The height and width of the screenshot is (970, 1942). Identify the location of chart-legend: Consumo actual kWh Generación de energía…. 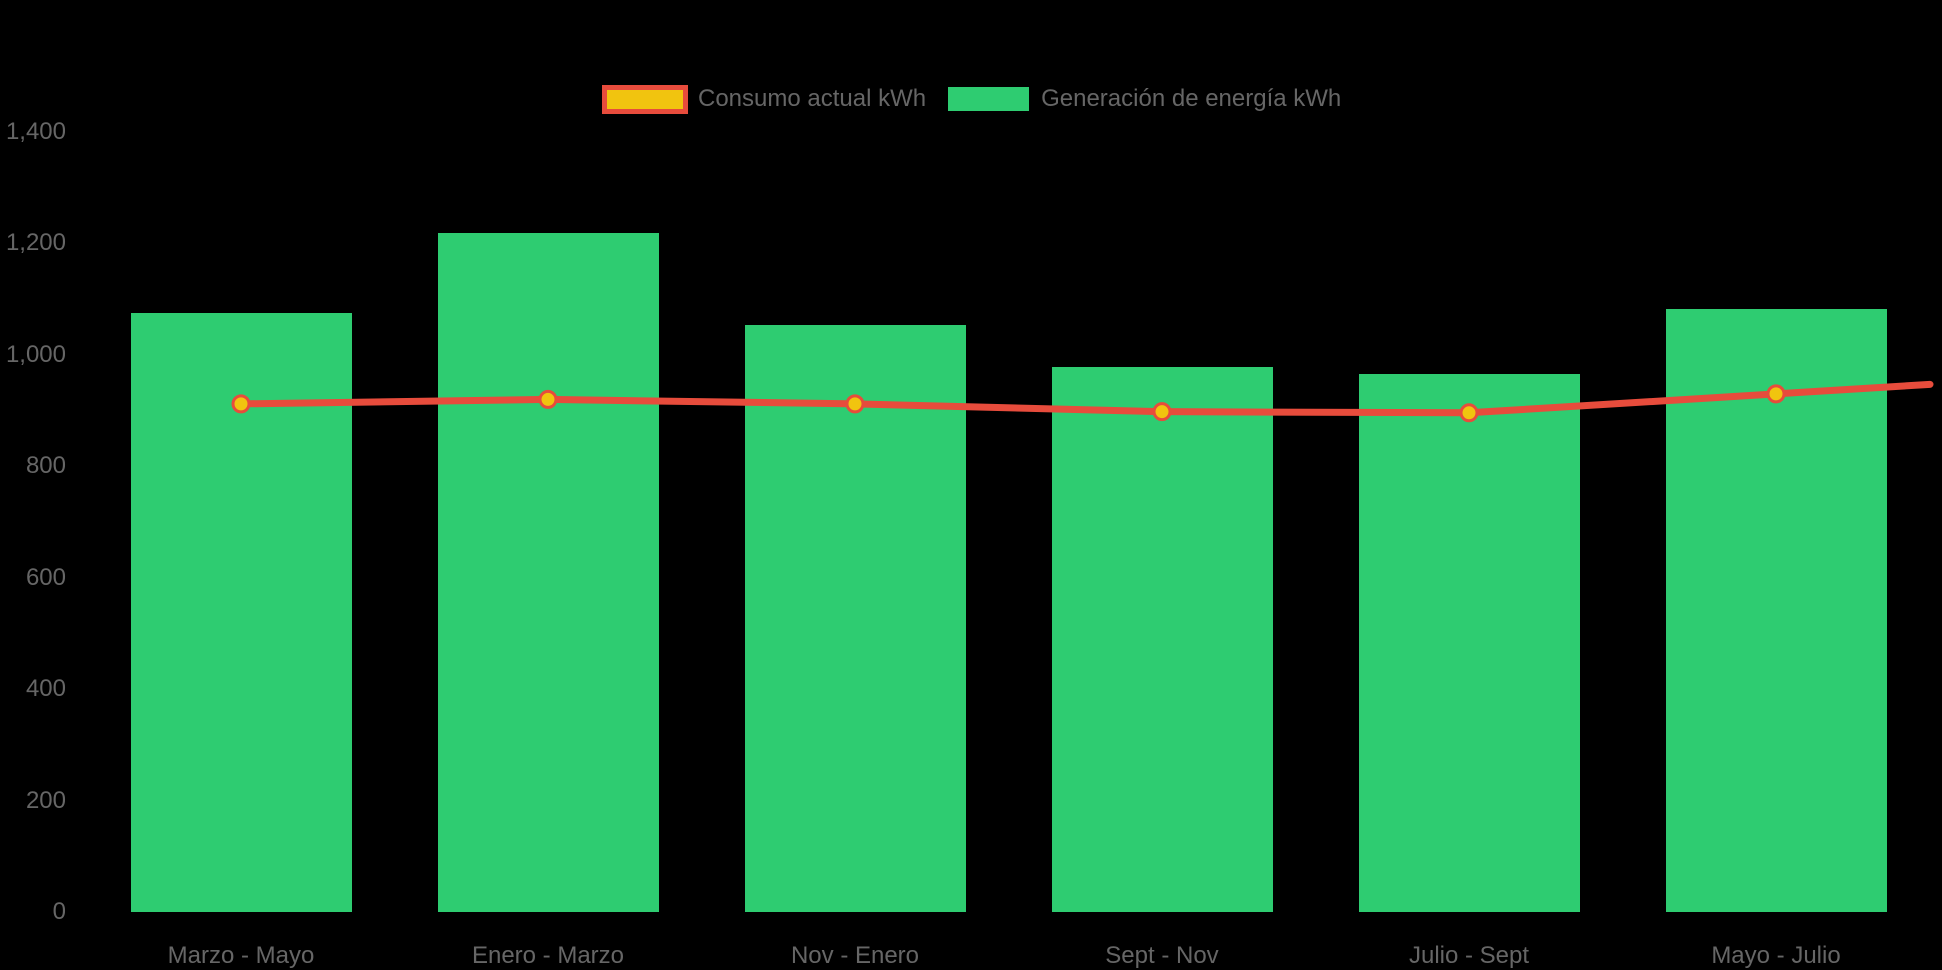
(971, 99).